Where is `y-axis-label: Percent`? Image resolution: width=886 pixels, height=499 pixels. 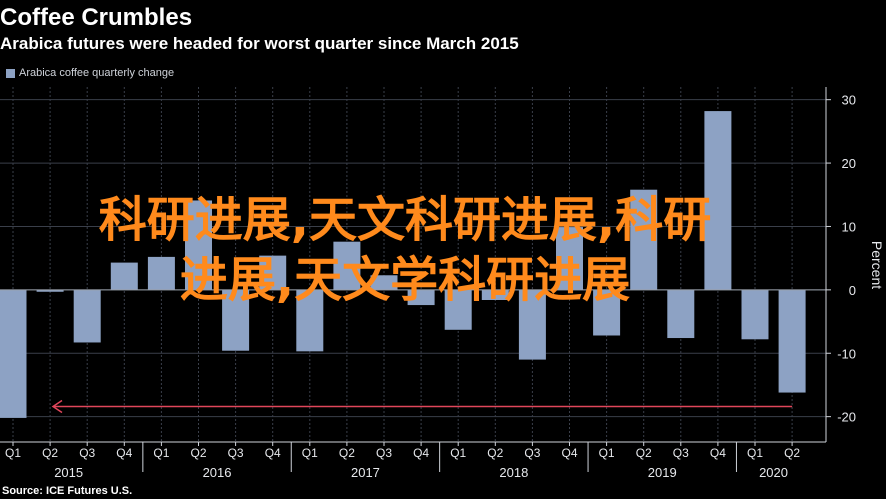 y-axis-label: Percent is located at coordinates (877, 265).